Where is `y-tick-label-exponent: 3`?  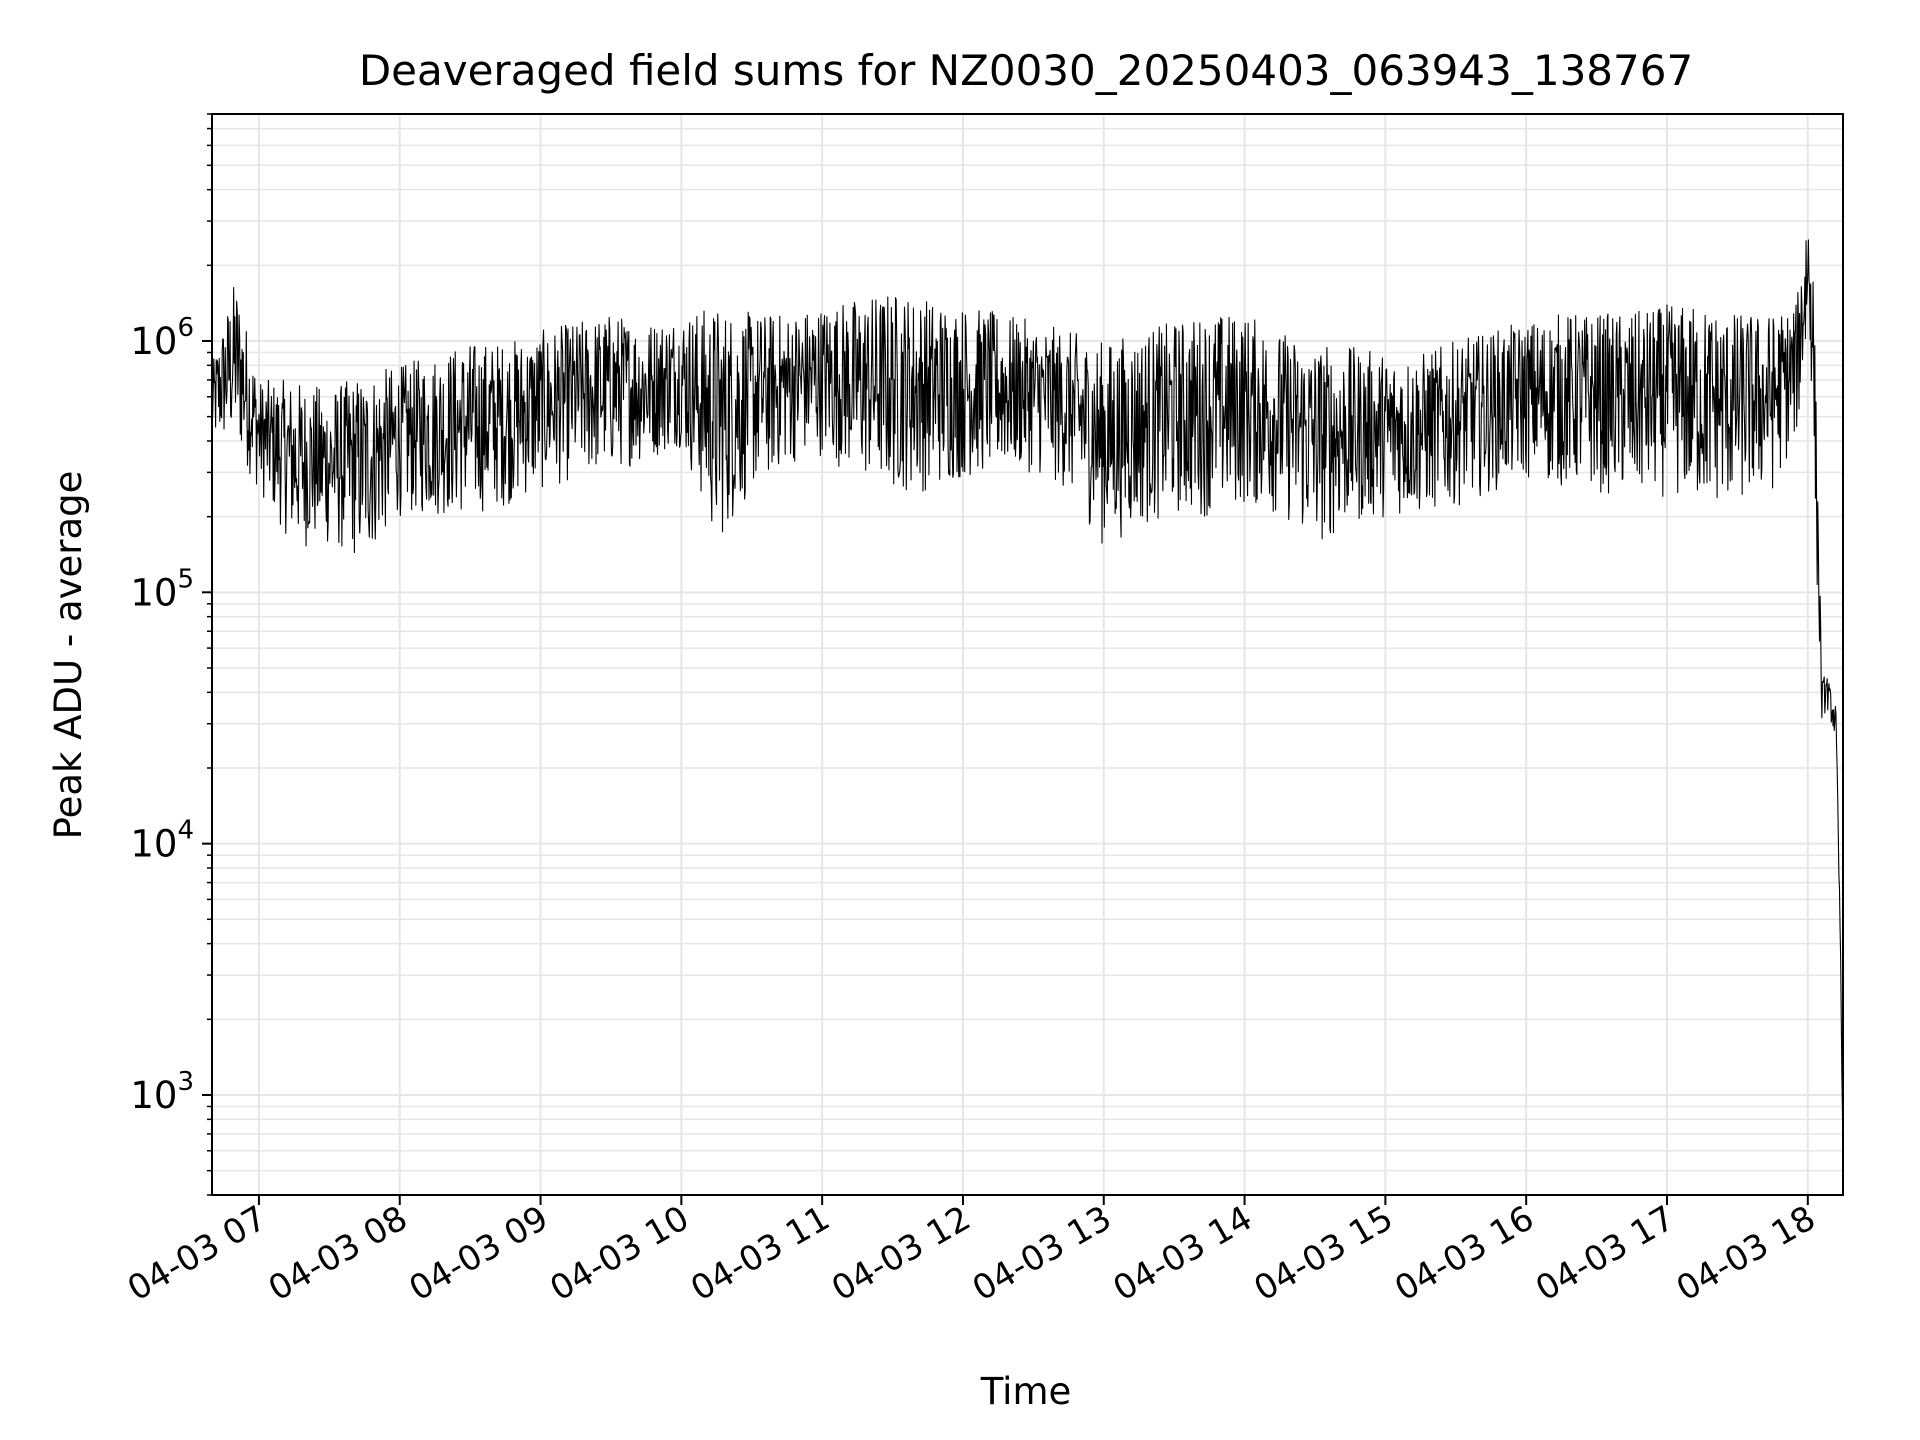 y-tick-label-exponent: 3 is located at coordinates (185, 1082).